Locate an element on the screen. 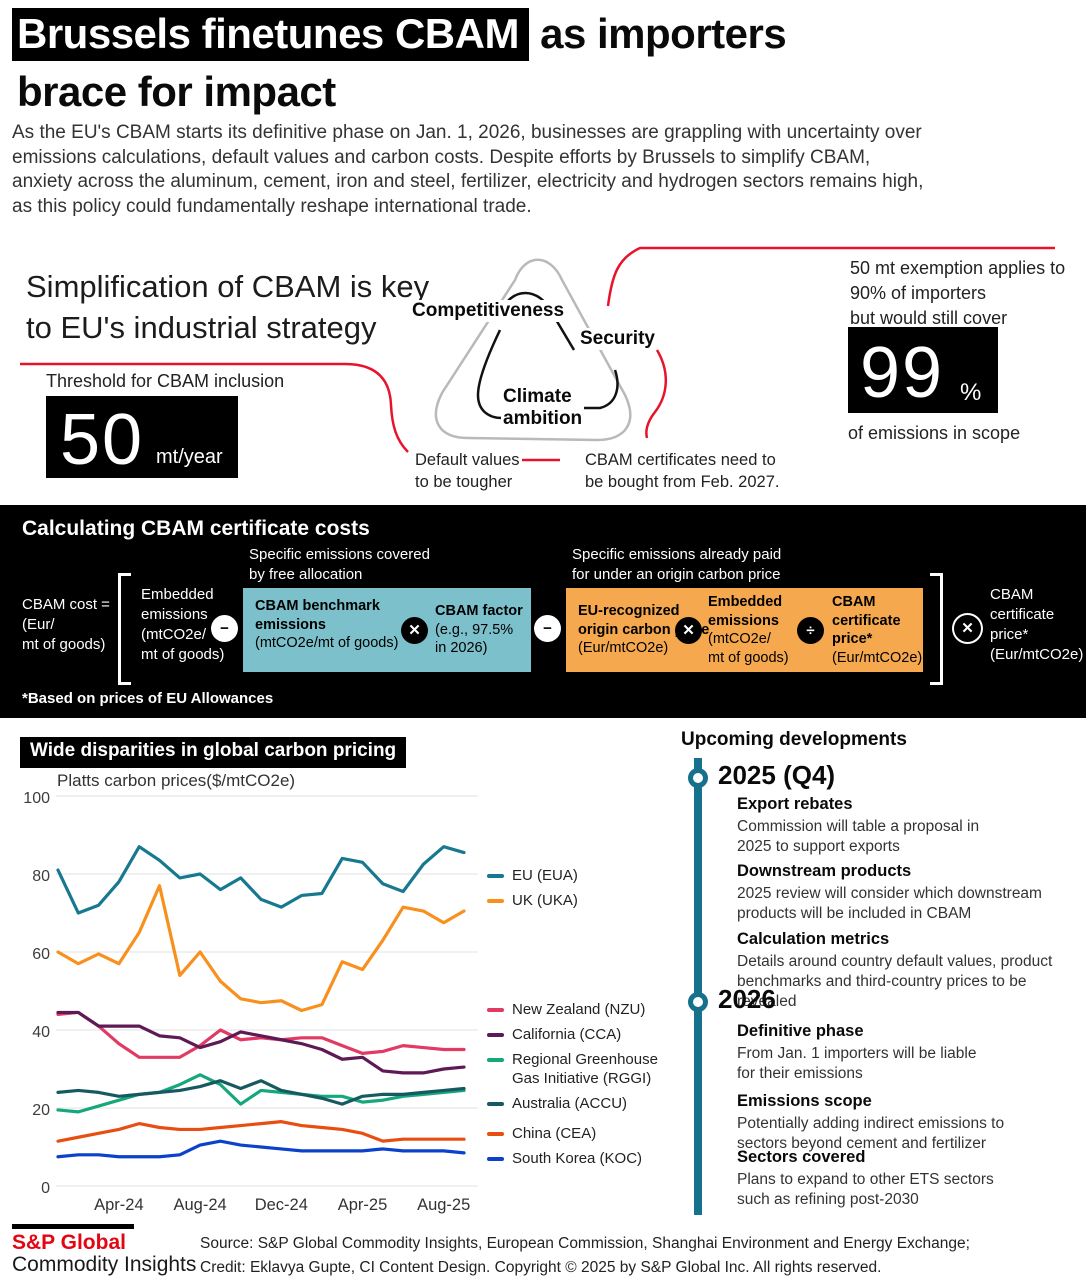 The height and width of the screenshot is (1280, 1086). exemption-unit: % is located at coordinates (971, 392).